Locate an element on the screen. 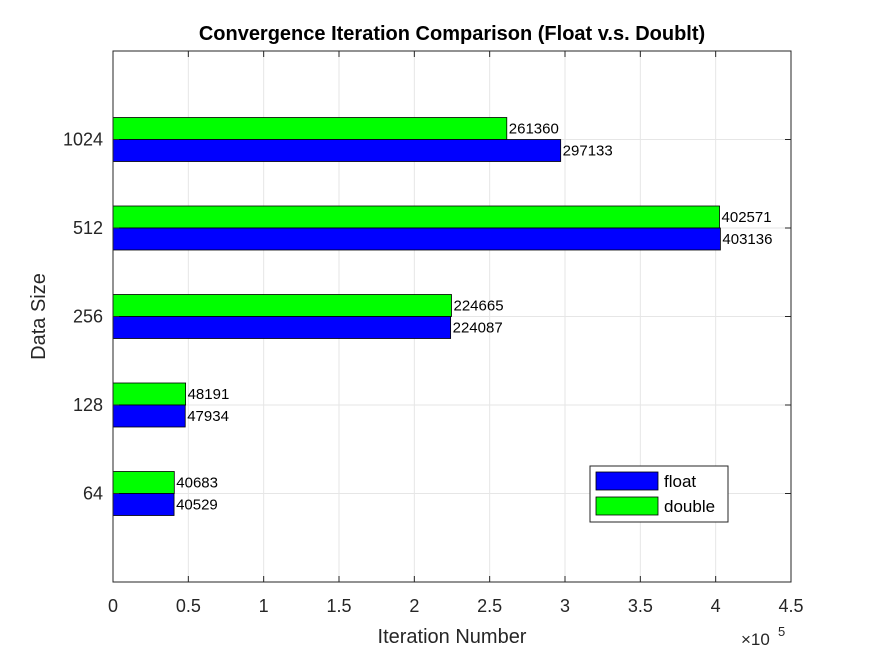 This screenshot has width=875, height=656. x-tick-label: 1.5 is located at coordinates (338, 606).